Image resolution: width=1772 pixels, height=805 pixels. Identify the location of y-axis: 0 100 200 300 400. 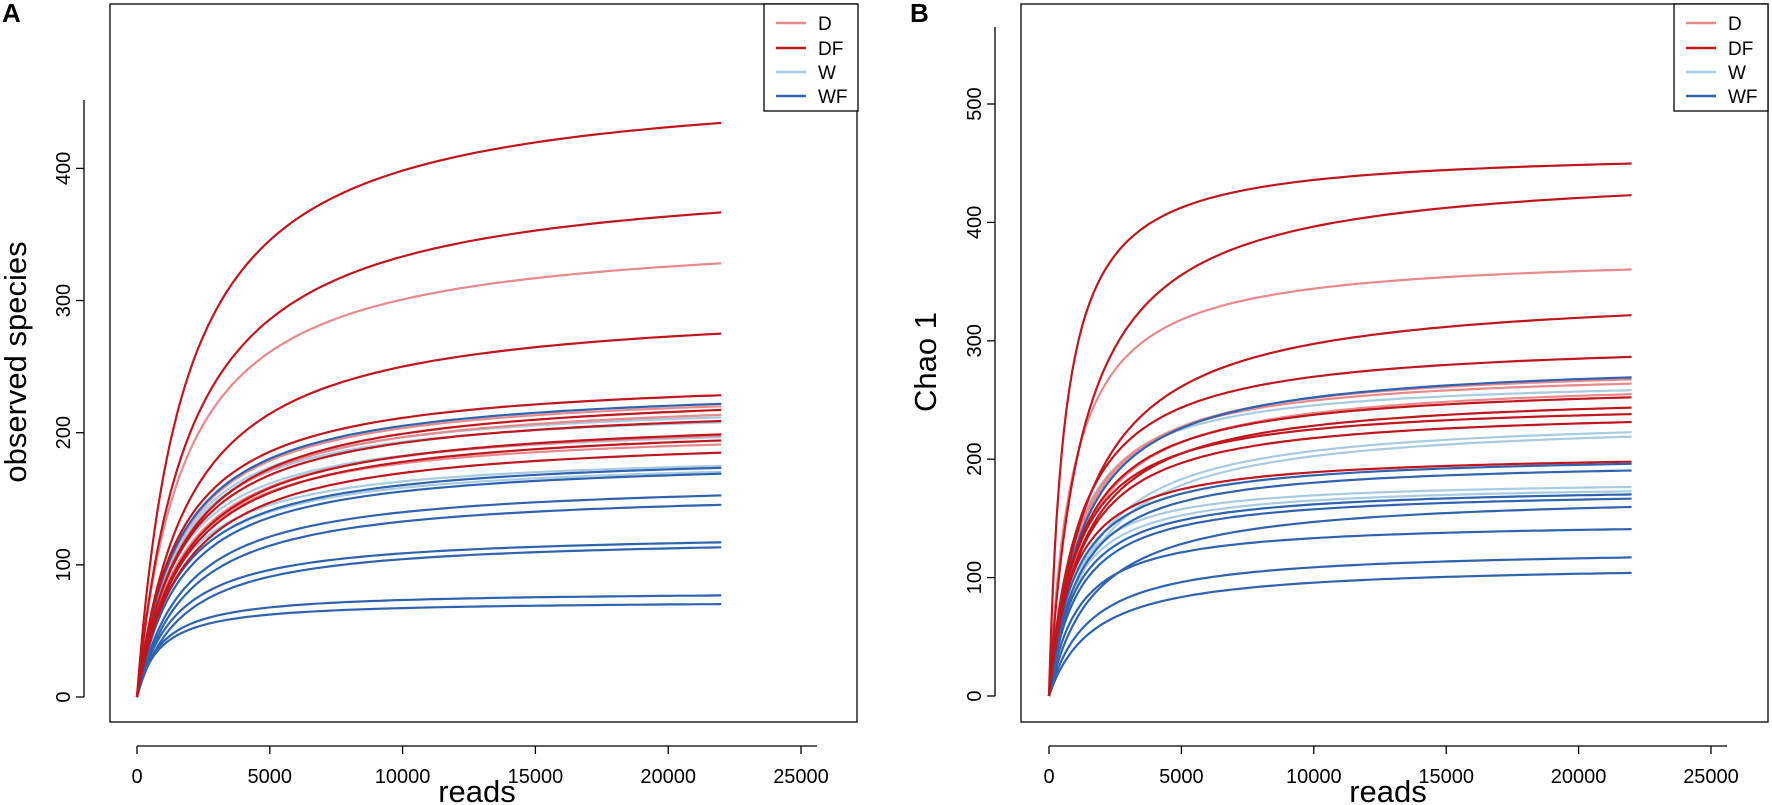
(69, 401).